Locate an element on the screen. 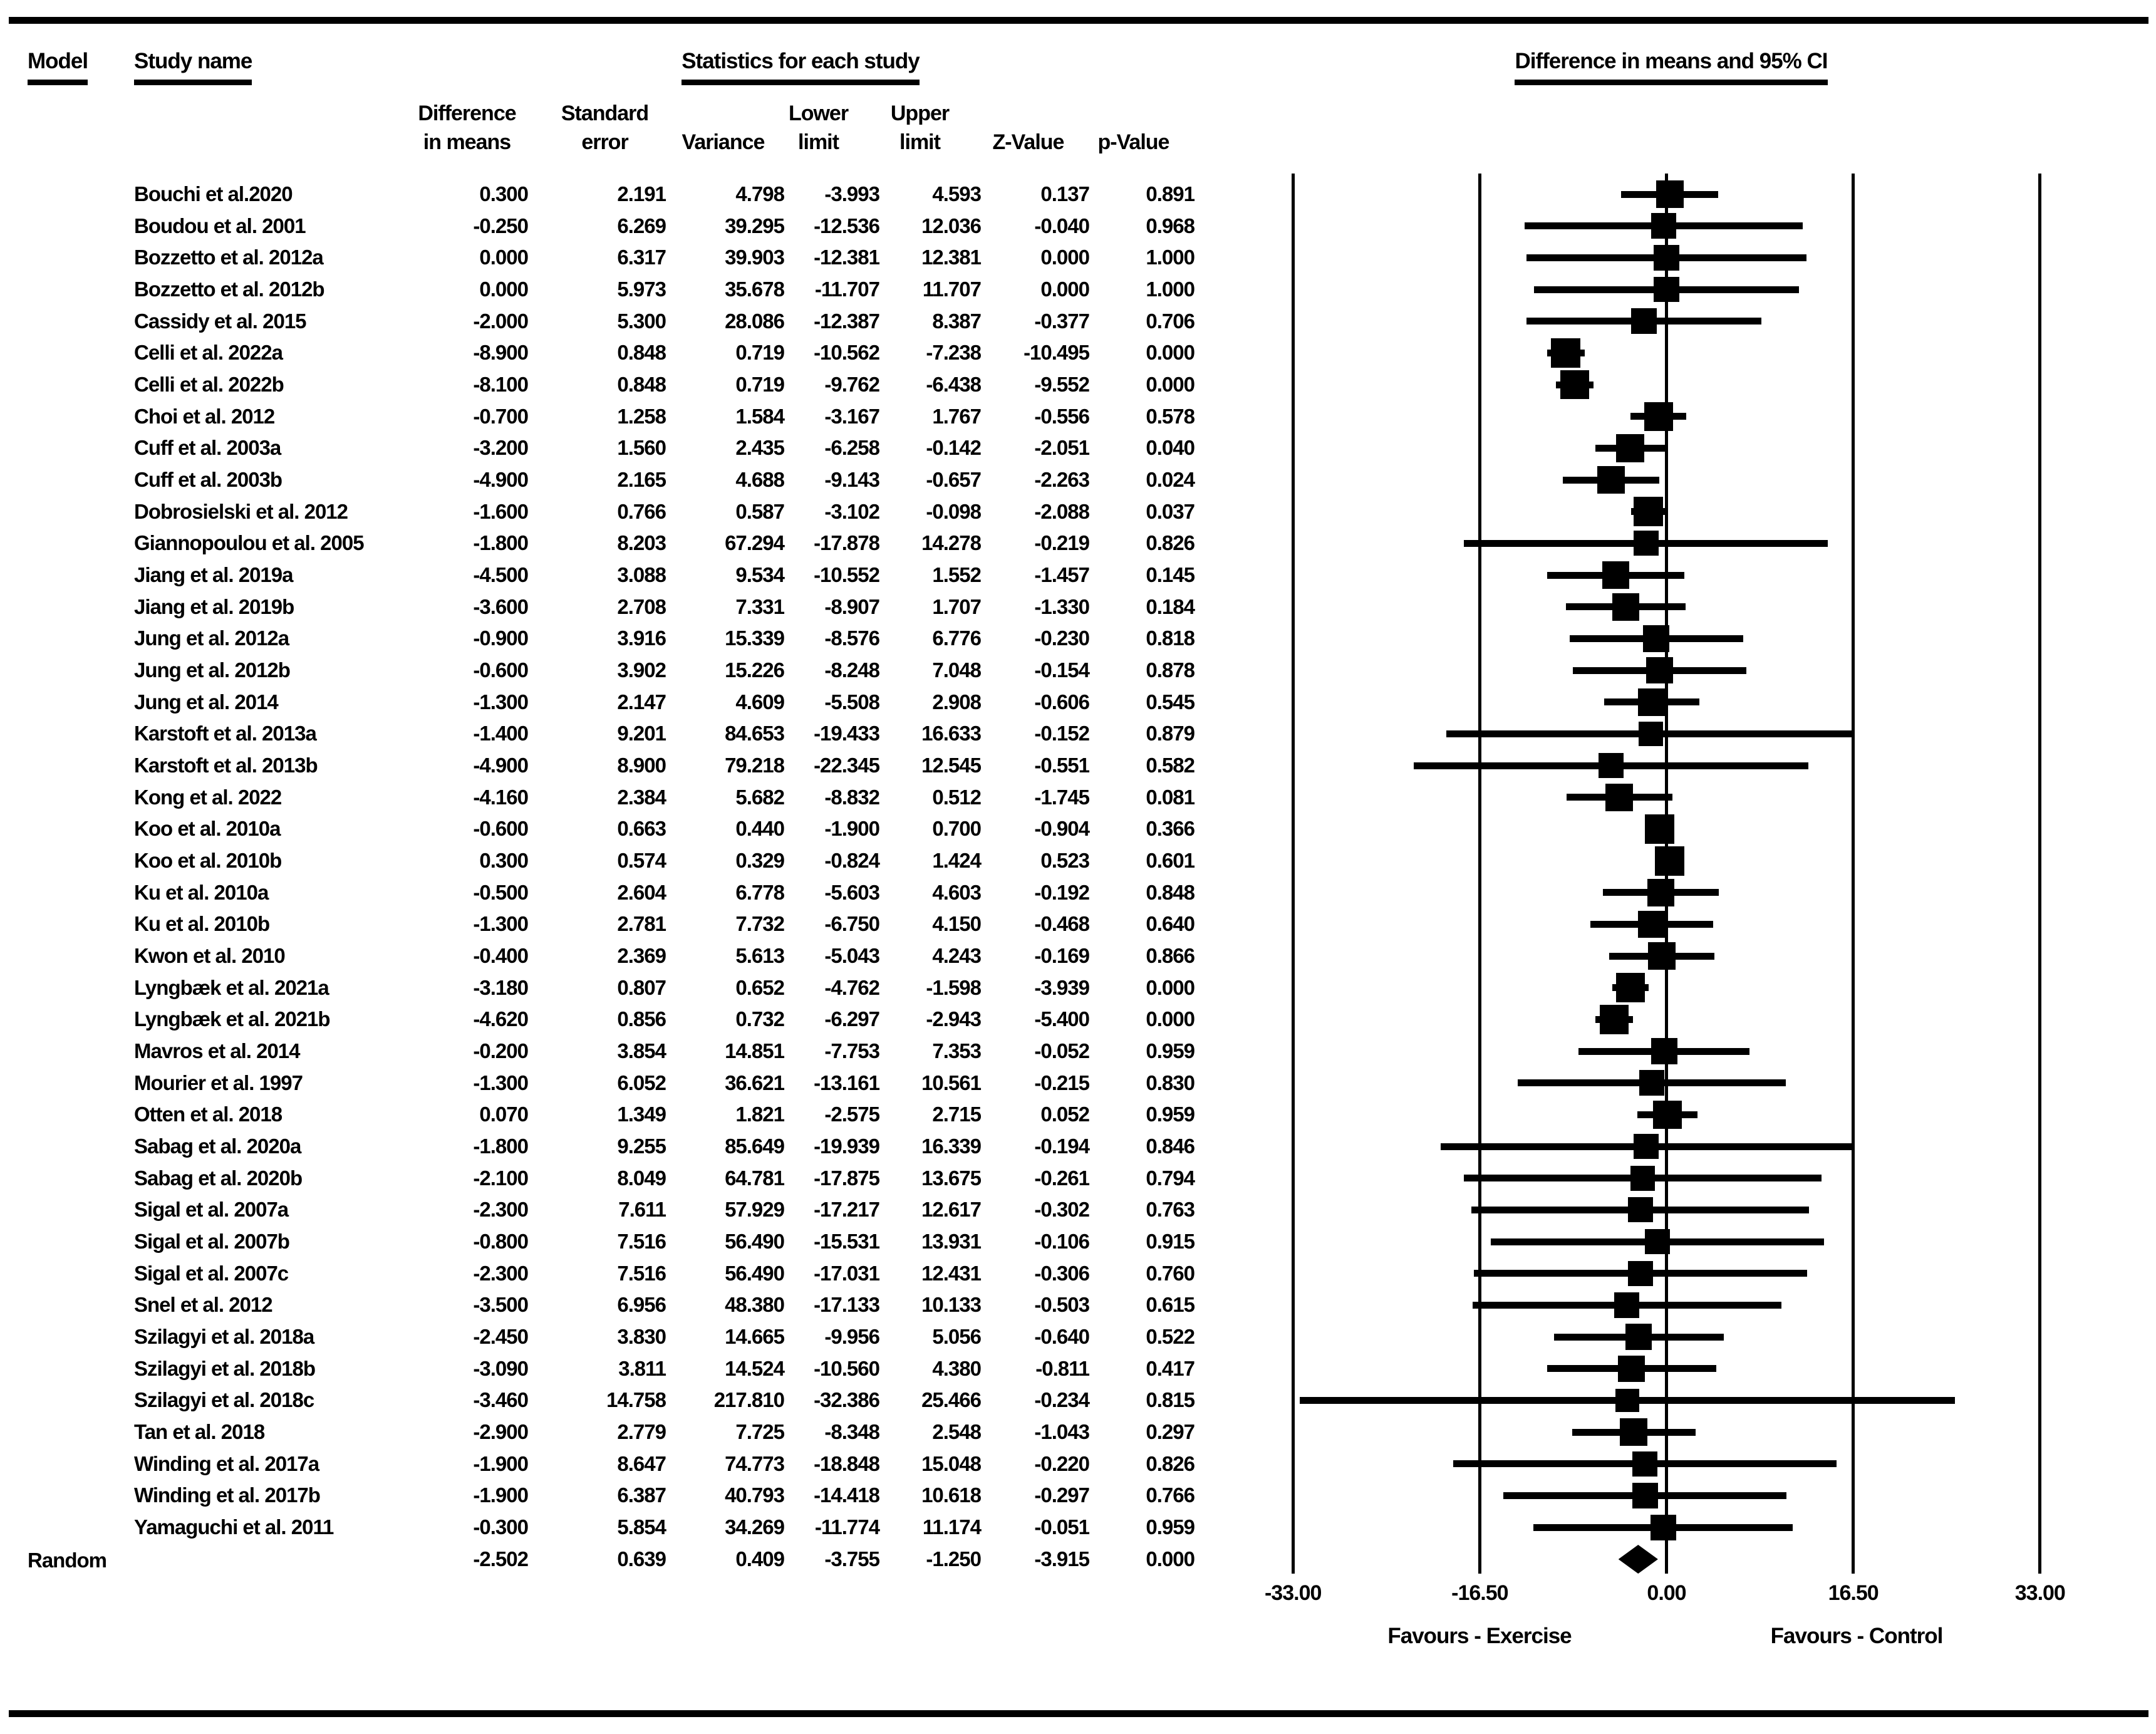 This screenshot has width=2156, height=1734. study-row-value: 57.929 is located at coordinates (755, 1210).